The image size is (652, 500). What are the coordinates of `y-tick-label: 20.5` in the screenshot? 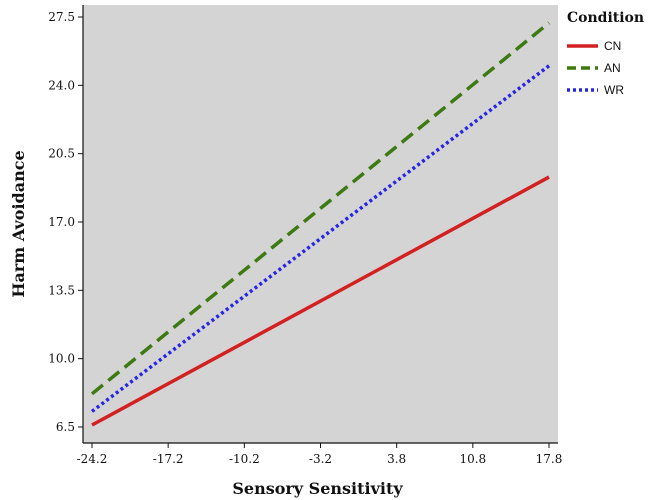 It's located at (61, 154).